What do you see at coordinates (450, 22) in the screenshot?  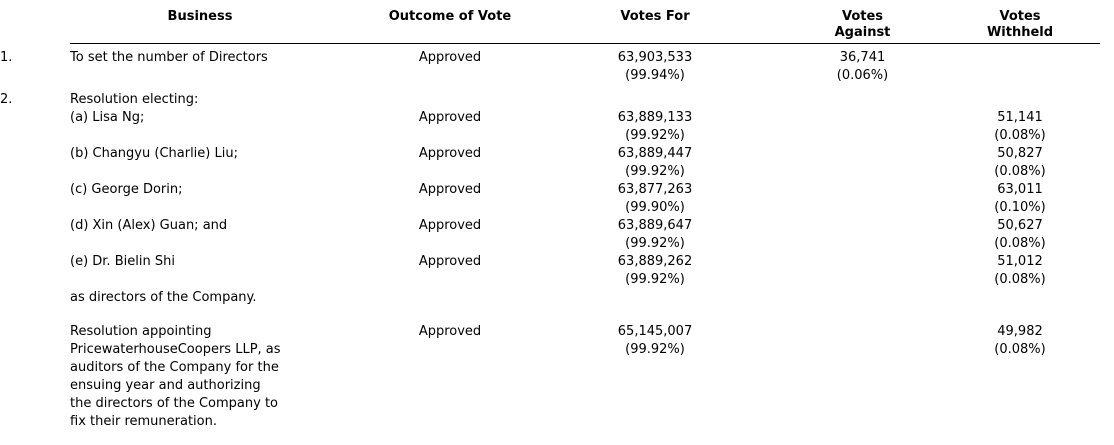 I see `header-outcome-of-vote: Outcome of Vote` at bounding box center [450, 22].